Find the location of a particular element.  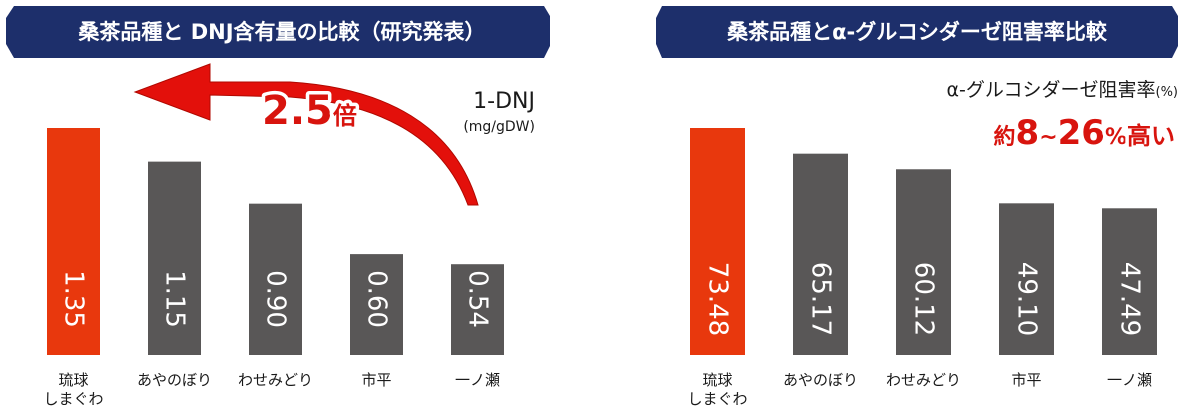

right-category-label-1: あやのぼり is located at coordinates (820, 380).